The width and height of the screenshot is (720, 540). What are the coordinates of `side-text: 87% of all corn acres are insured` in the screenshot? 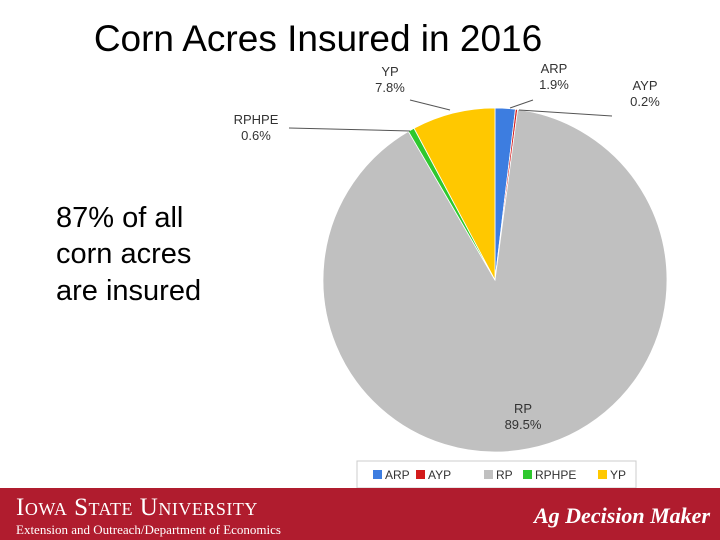 It's located at (181, 254).